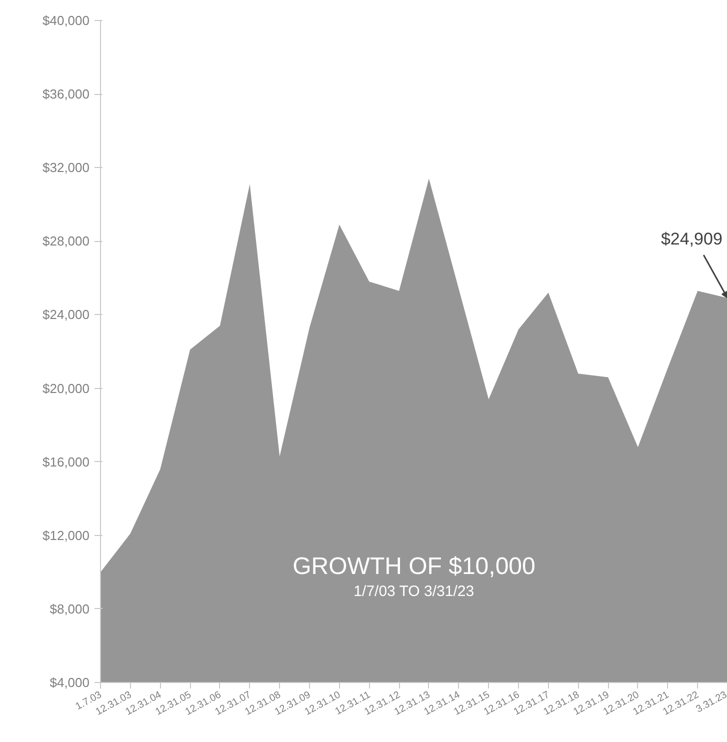 Image resolution: width=727 pixels, height=742 pixels. Describe the element at coordinates (70, 682) in the screenshot. I see `y-tick-label: $4,000` at that location.